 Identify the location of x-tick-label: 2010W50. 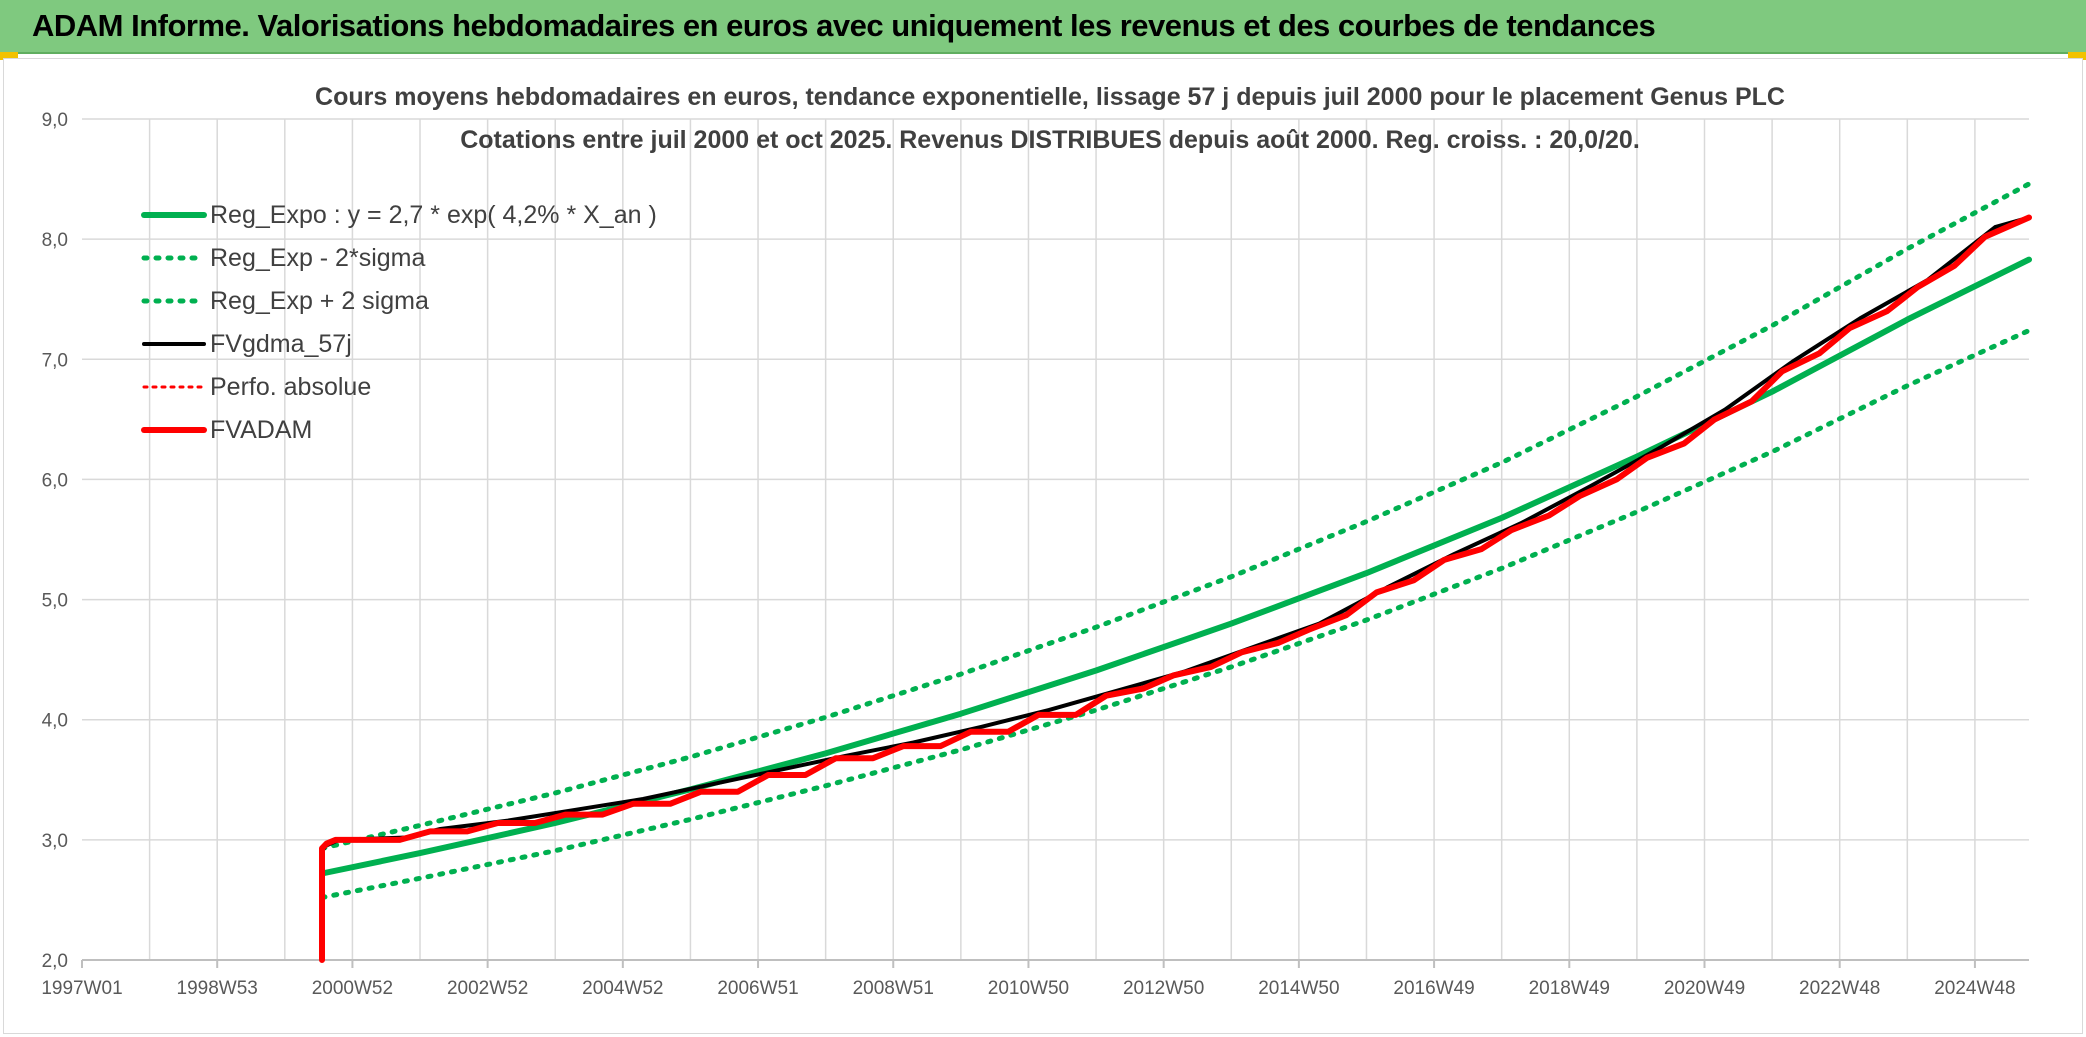
(1028, 988).